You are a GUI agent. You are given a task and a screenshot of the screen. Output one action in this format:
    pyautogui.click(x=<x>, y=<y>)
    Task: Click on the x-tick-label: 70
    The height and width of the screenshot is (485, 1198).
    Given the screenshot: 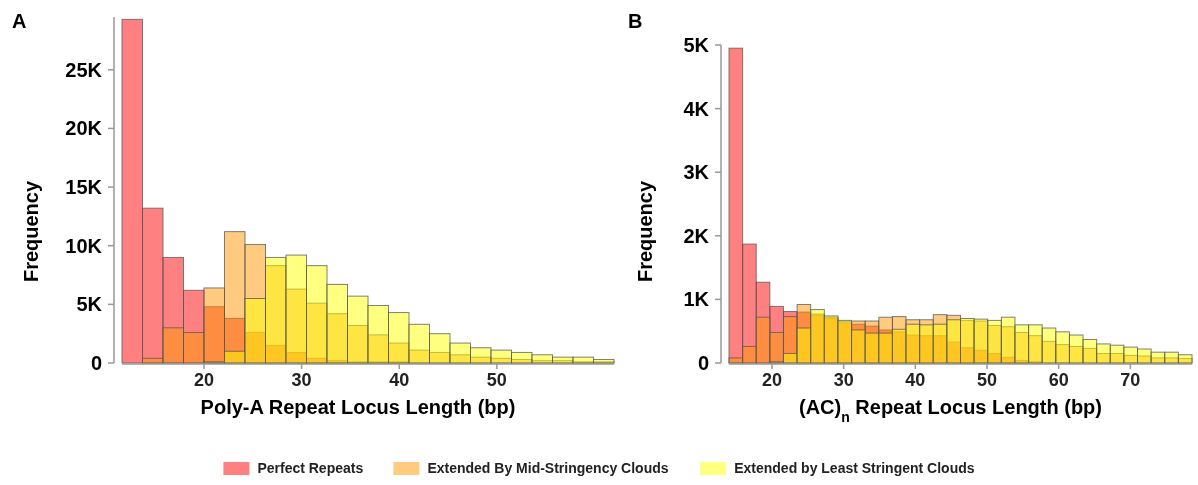 What is the action you would take?
    pyautogui.click(x=1130, y=380)
    